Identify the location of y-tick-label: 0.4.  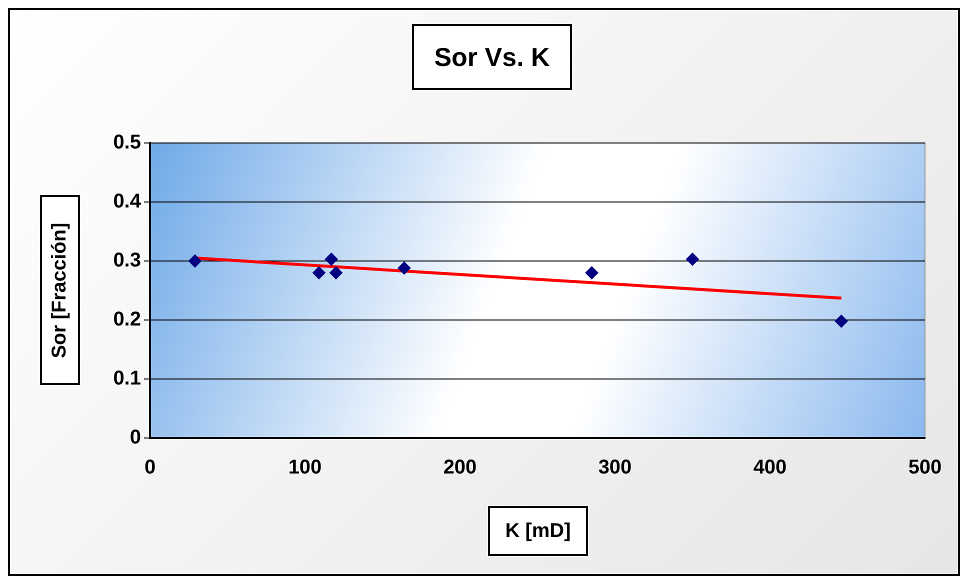
(127, 201).